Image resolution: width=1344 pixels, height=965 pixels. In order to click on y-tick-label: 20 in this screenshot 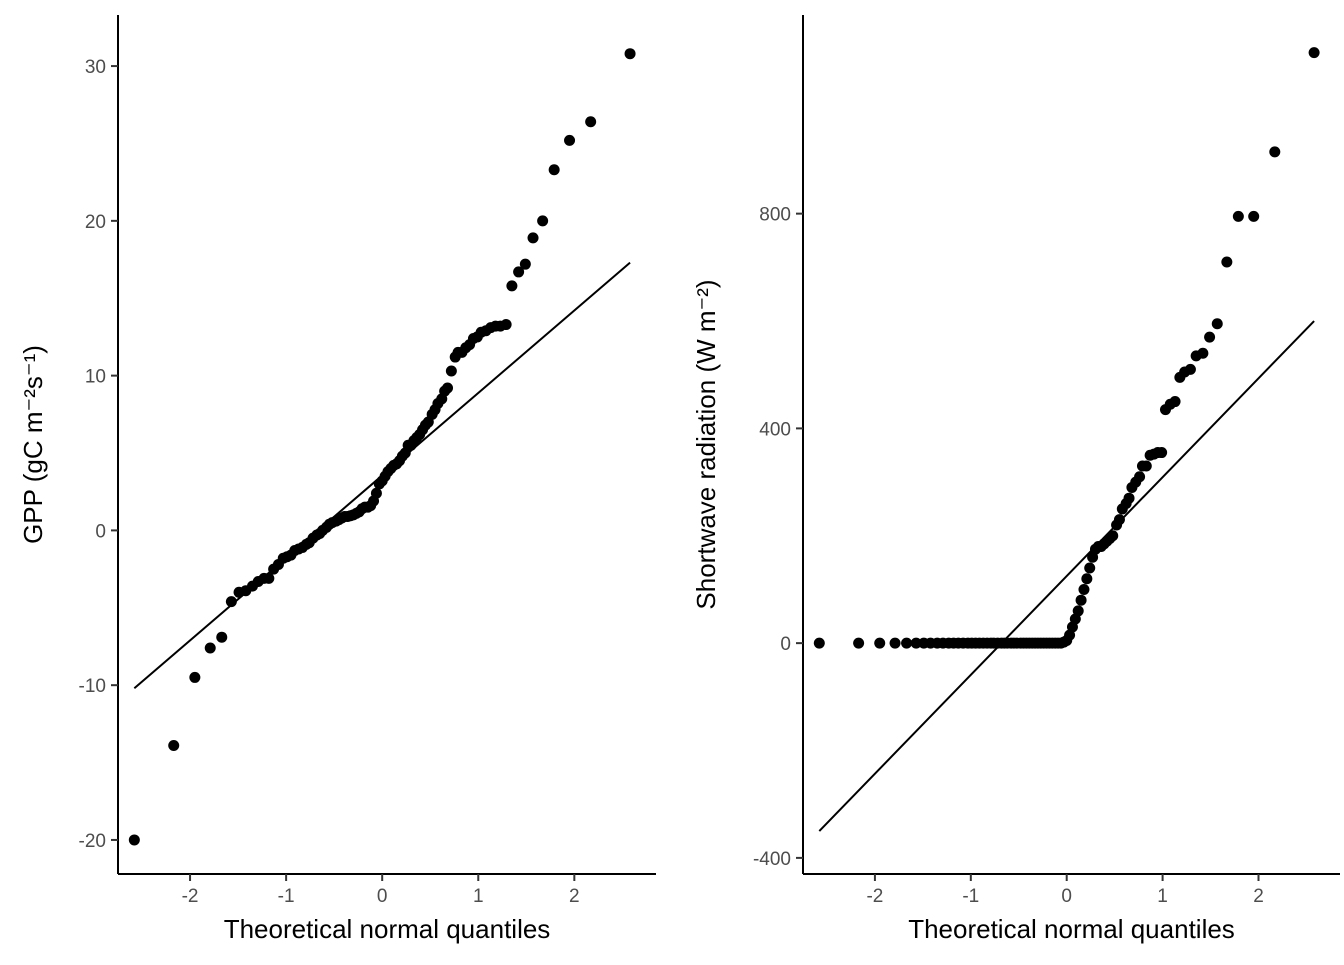, I will do `click(95, 222)`.